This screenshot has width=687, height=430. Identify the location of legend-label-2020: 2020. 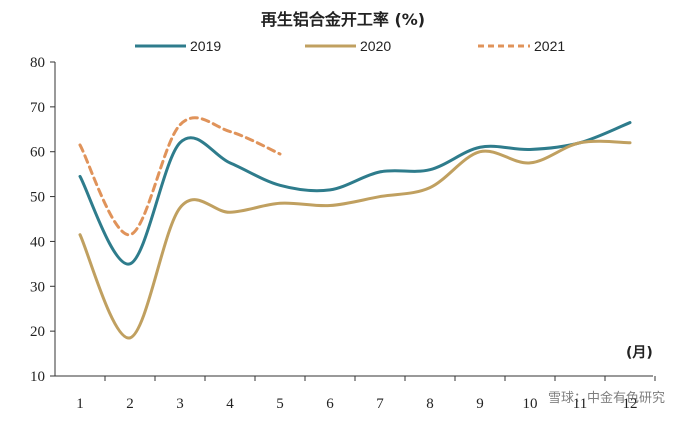
(375, 46).